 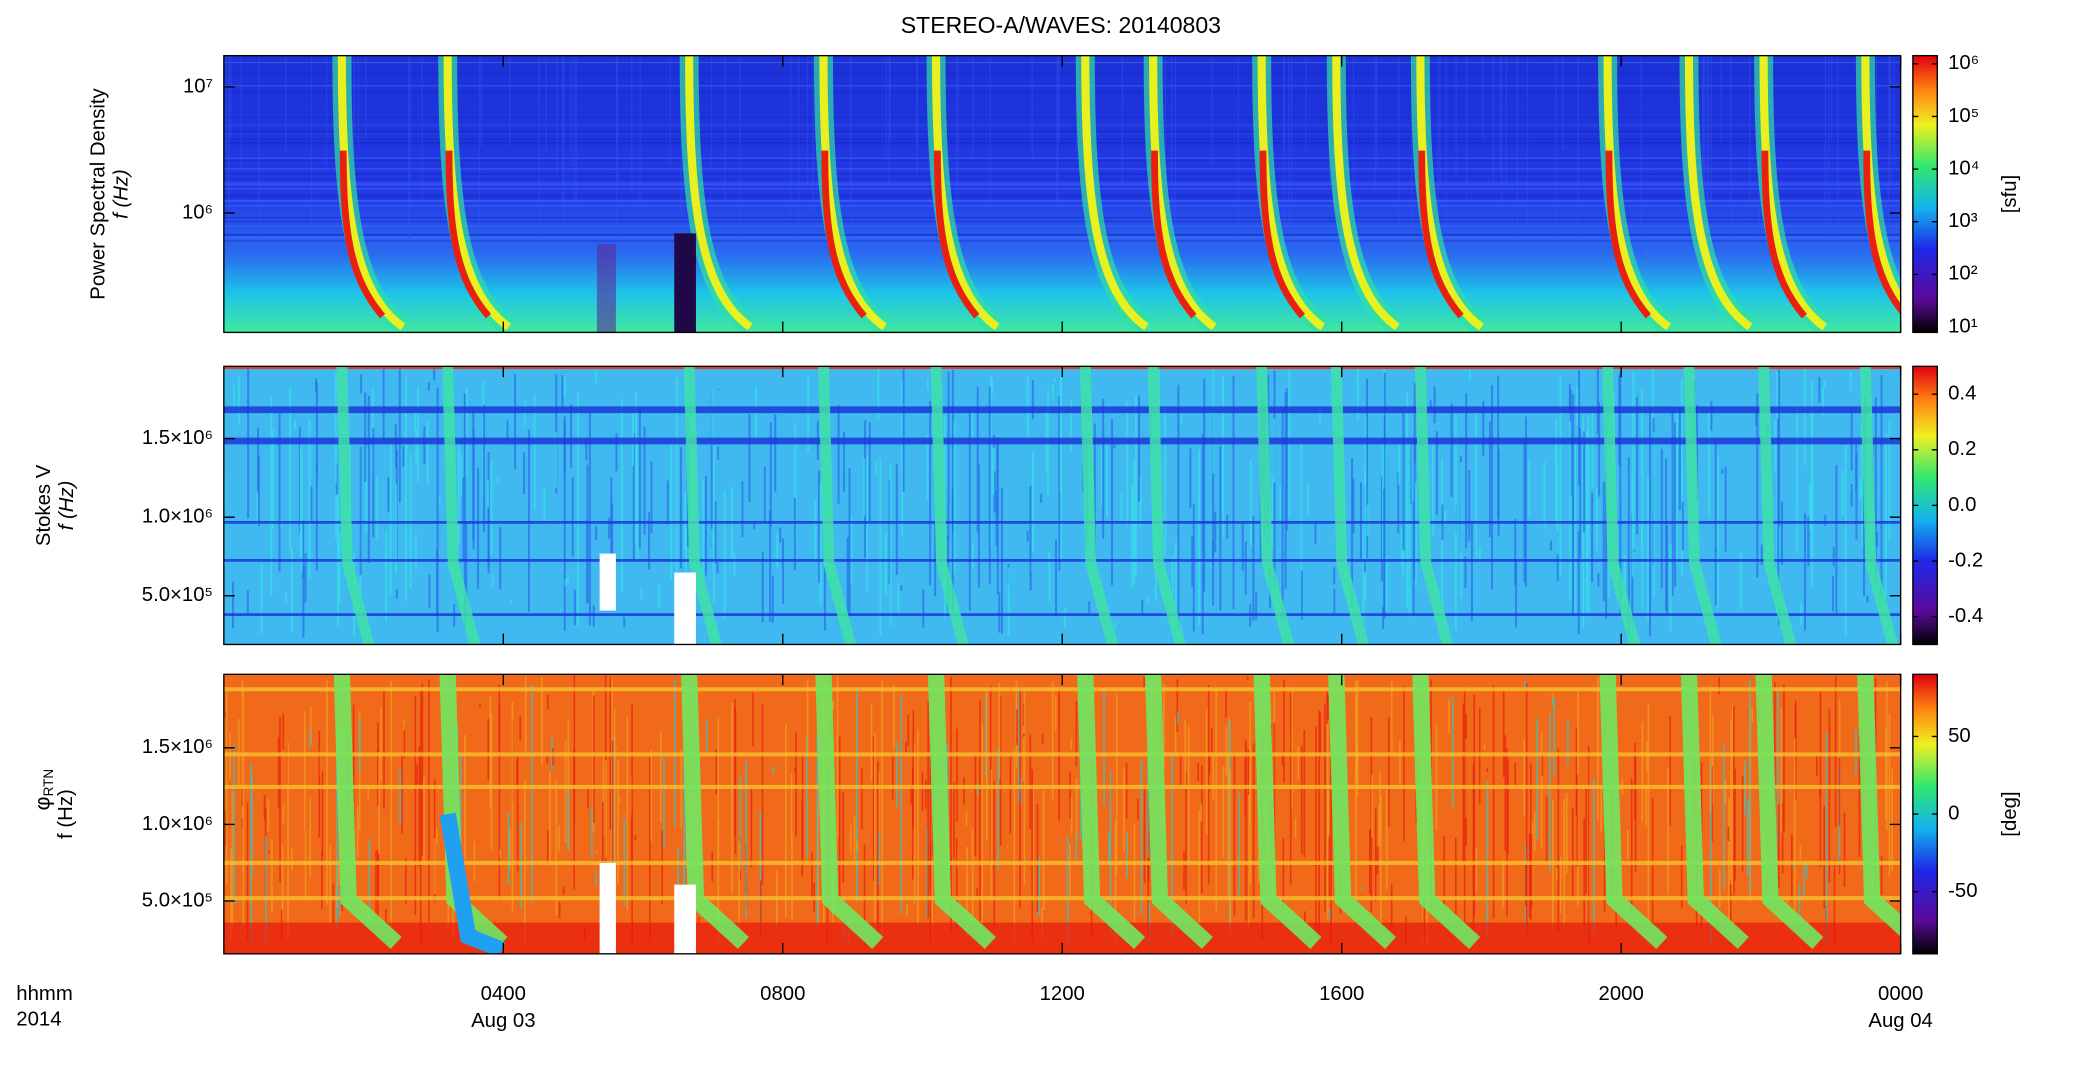 I want to click on colorbar-tick-label: 0.4, so click(x=1962, y=394).